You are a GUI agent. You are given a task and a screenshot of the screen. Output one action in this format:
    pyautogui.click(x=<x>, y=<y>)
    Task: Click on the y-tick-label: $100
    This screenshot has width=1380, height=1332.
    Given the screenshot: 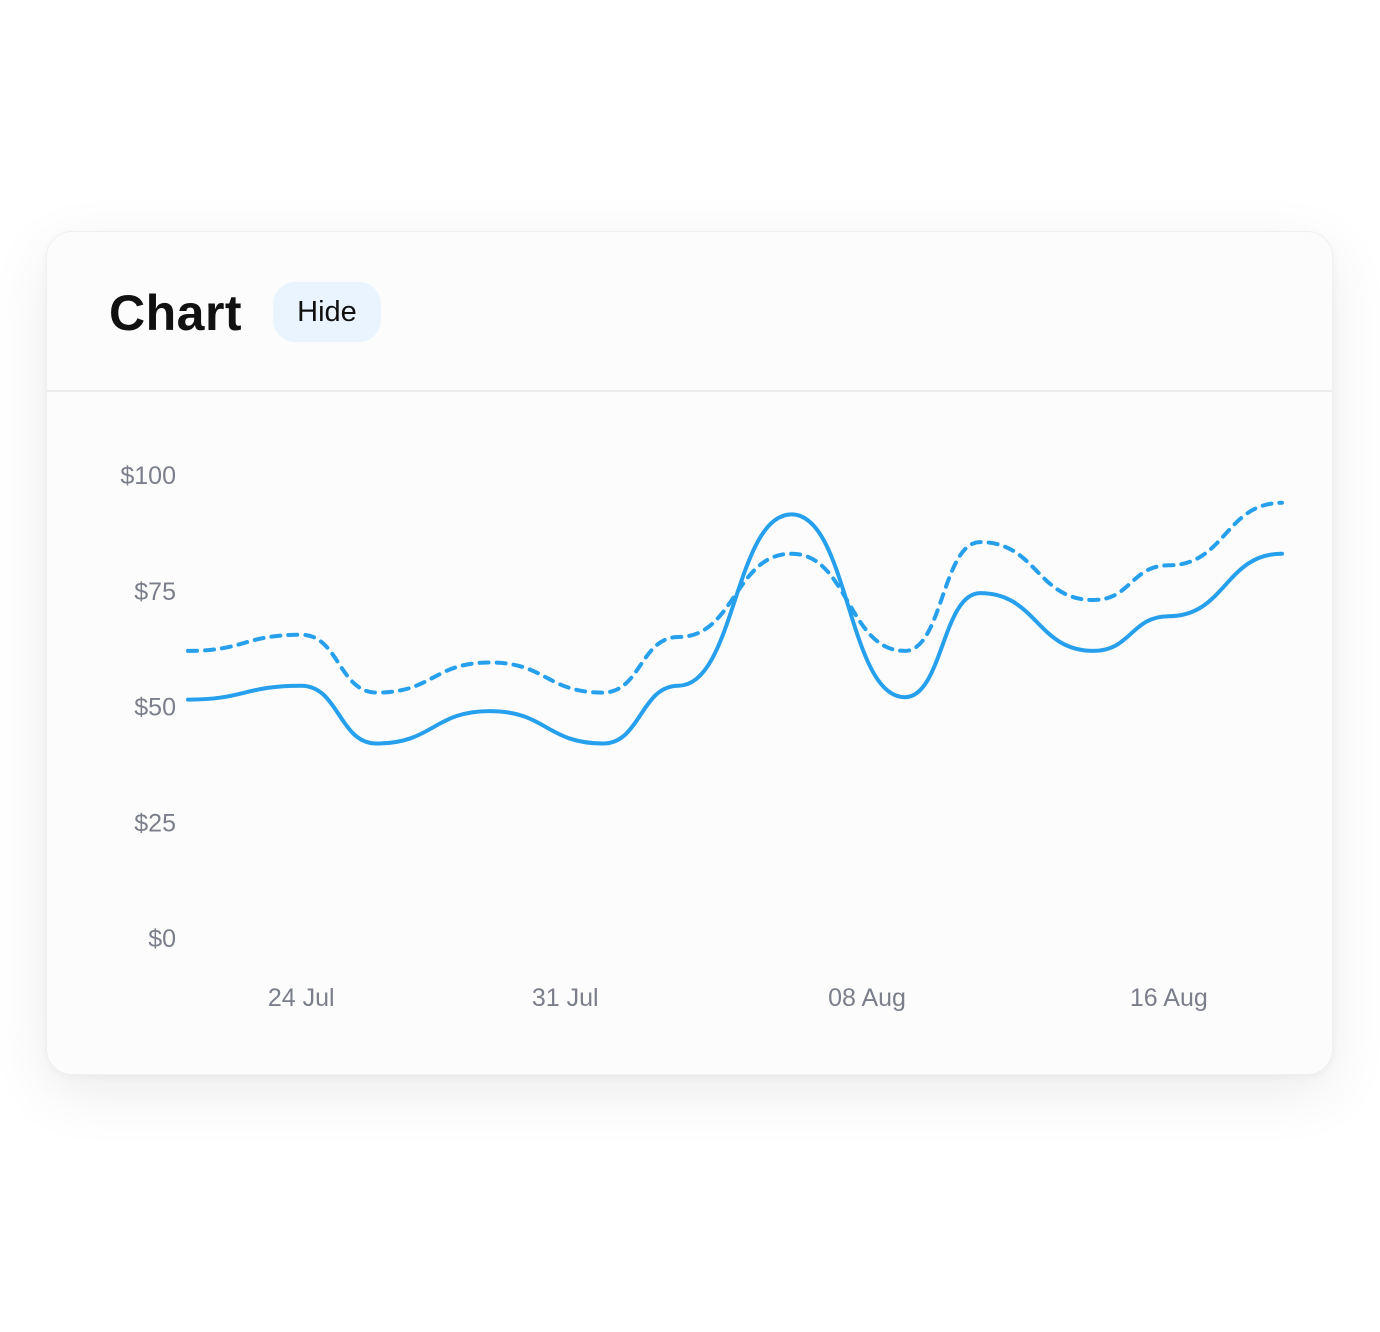 What is the action you would take?
    pyautogui.click(x=148, y=476)
    